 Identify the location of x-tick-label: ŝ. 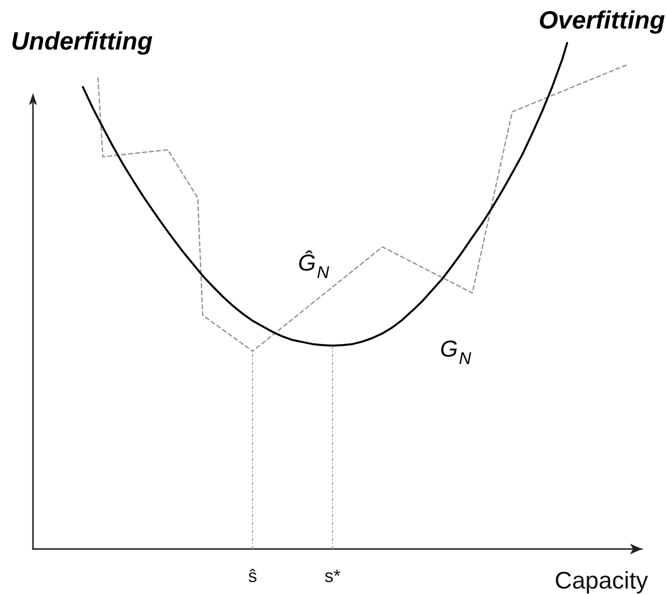
(253, 576).